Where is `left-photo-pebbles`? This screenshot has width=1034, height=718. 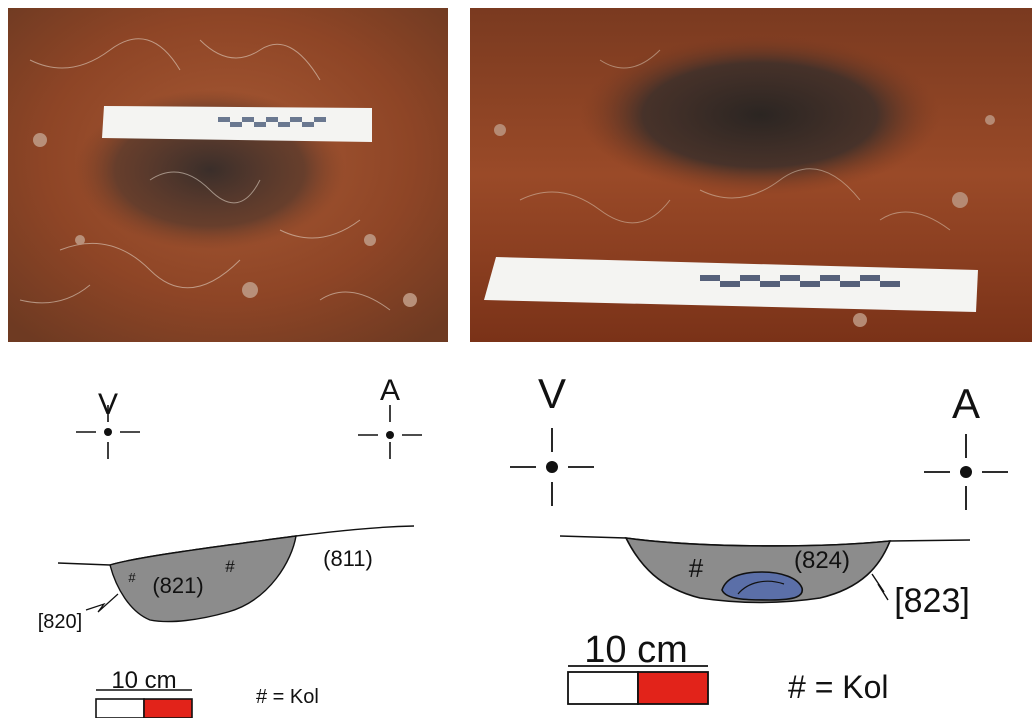 left-photo-pebbles is located at coordinates (225, 220).